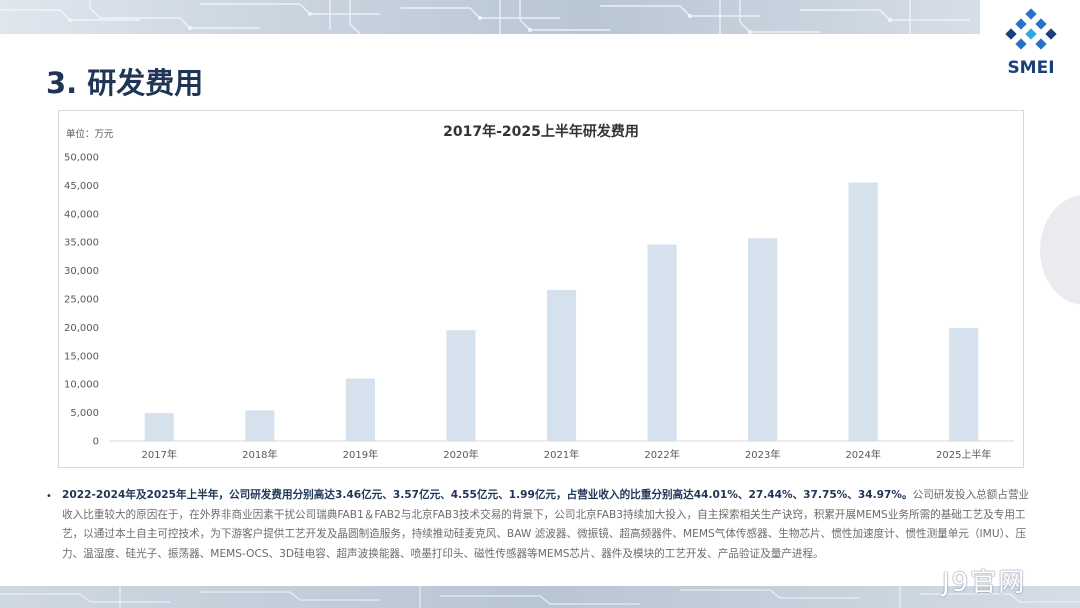 The height and width of the screenshot is (608, 1080). Describe the element at coordinates (541, 131) in the screenshot. I see `chart-title: 2017年-2025上半年研发费用` at that location.